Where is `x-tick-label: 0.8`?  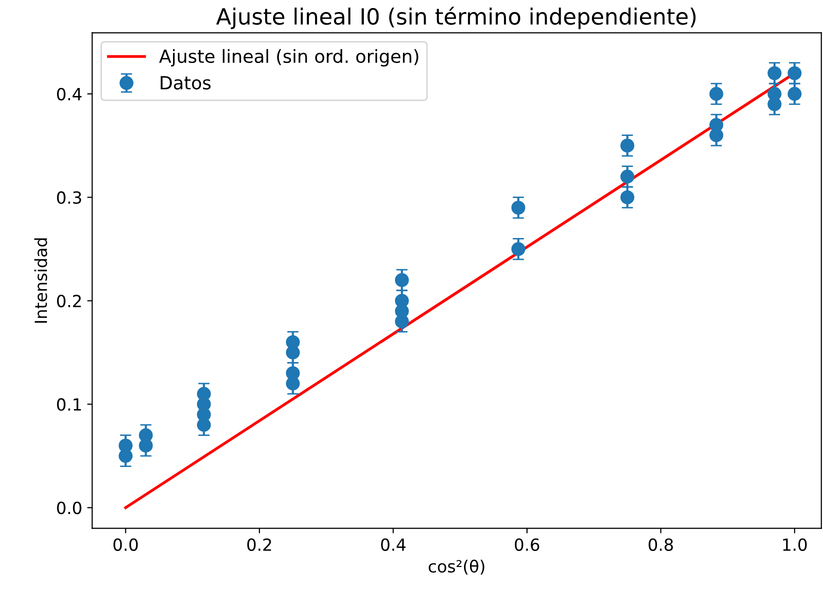 x-tick-label: 0.8 is located at coordinates (660, 544).